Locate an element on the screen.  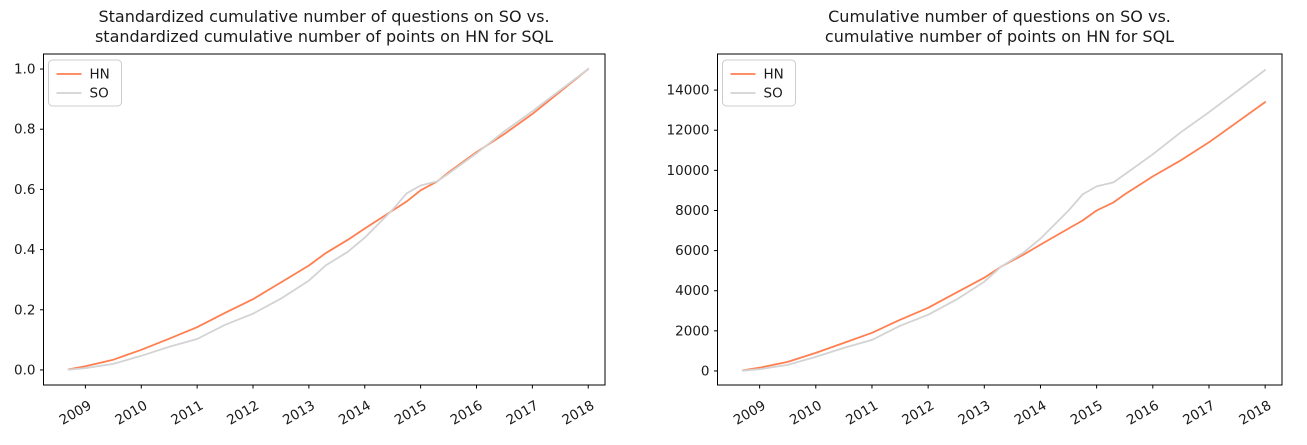
y-tick-label: 0.2 is located at coordinates (24, 310).